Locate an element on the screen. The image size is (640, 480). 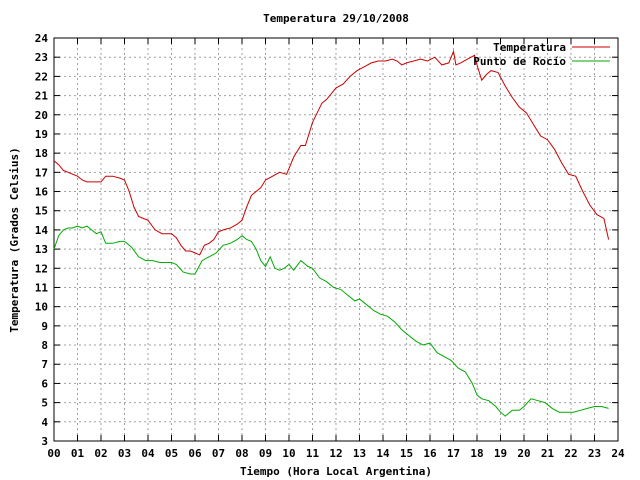
x-tick-label: 15 is located at coordinates (406, 453).